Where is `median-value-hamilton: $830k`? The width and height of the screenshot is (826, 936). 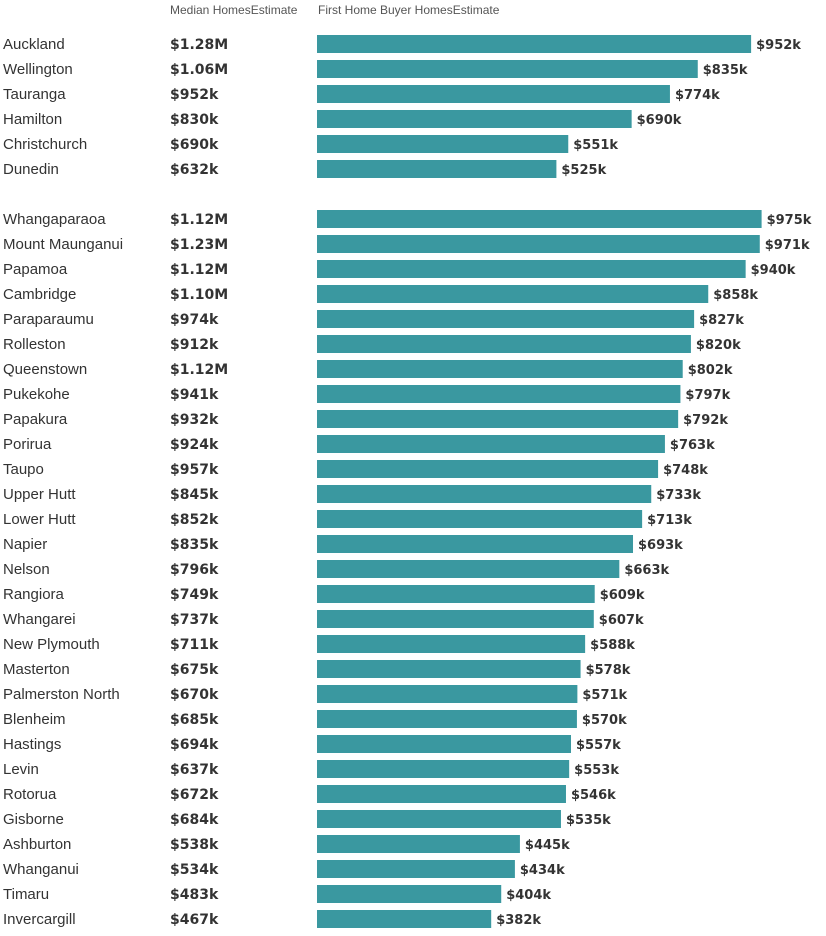 median-value-hamilton: $830k is located at coordinates (194, 120).